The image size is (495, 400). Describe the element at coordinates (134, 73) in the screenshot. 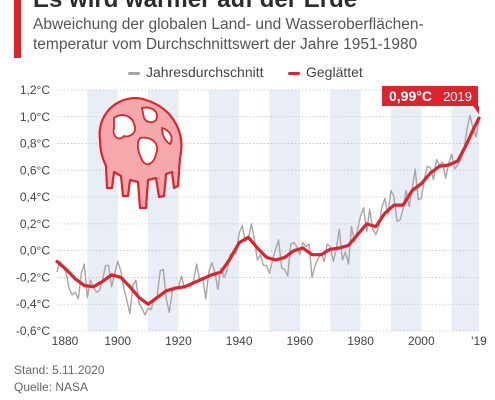

I see `legend-swatch-raw` at that location.